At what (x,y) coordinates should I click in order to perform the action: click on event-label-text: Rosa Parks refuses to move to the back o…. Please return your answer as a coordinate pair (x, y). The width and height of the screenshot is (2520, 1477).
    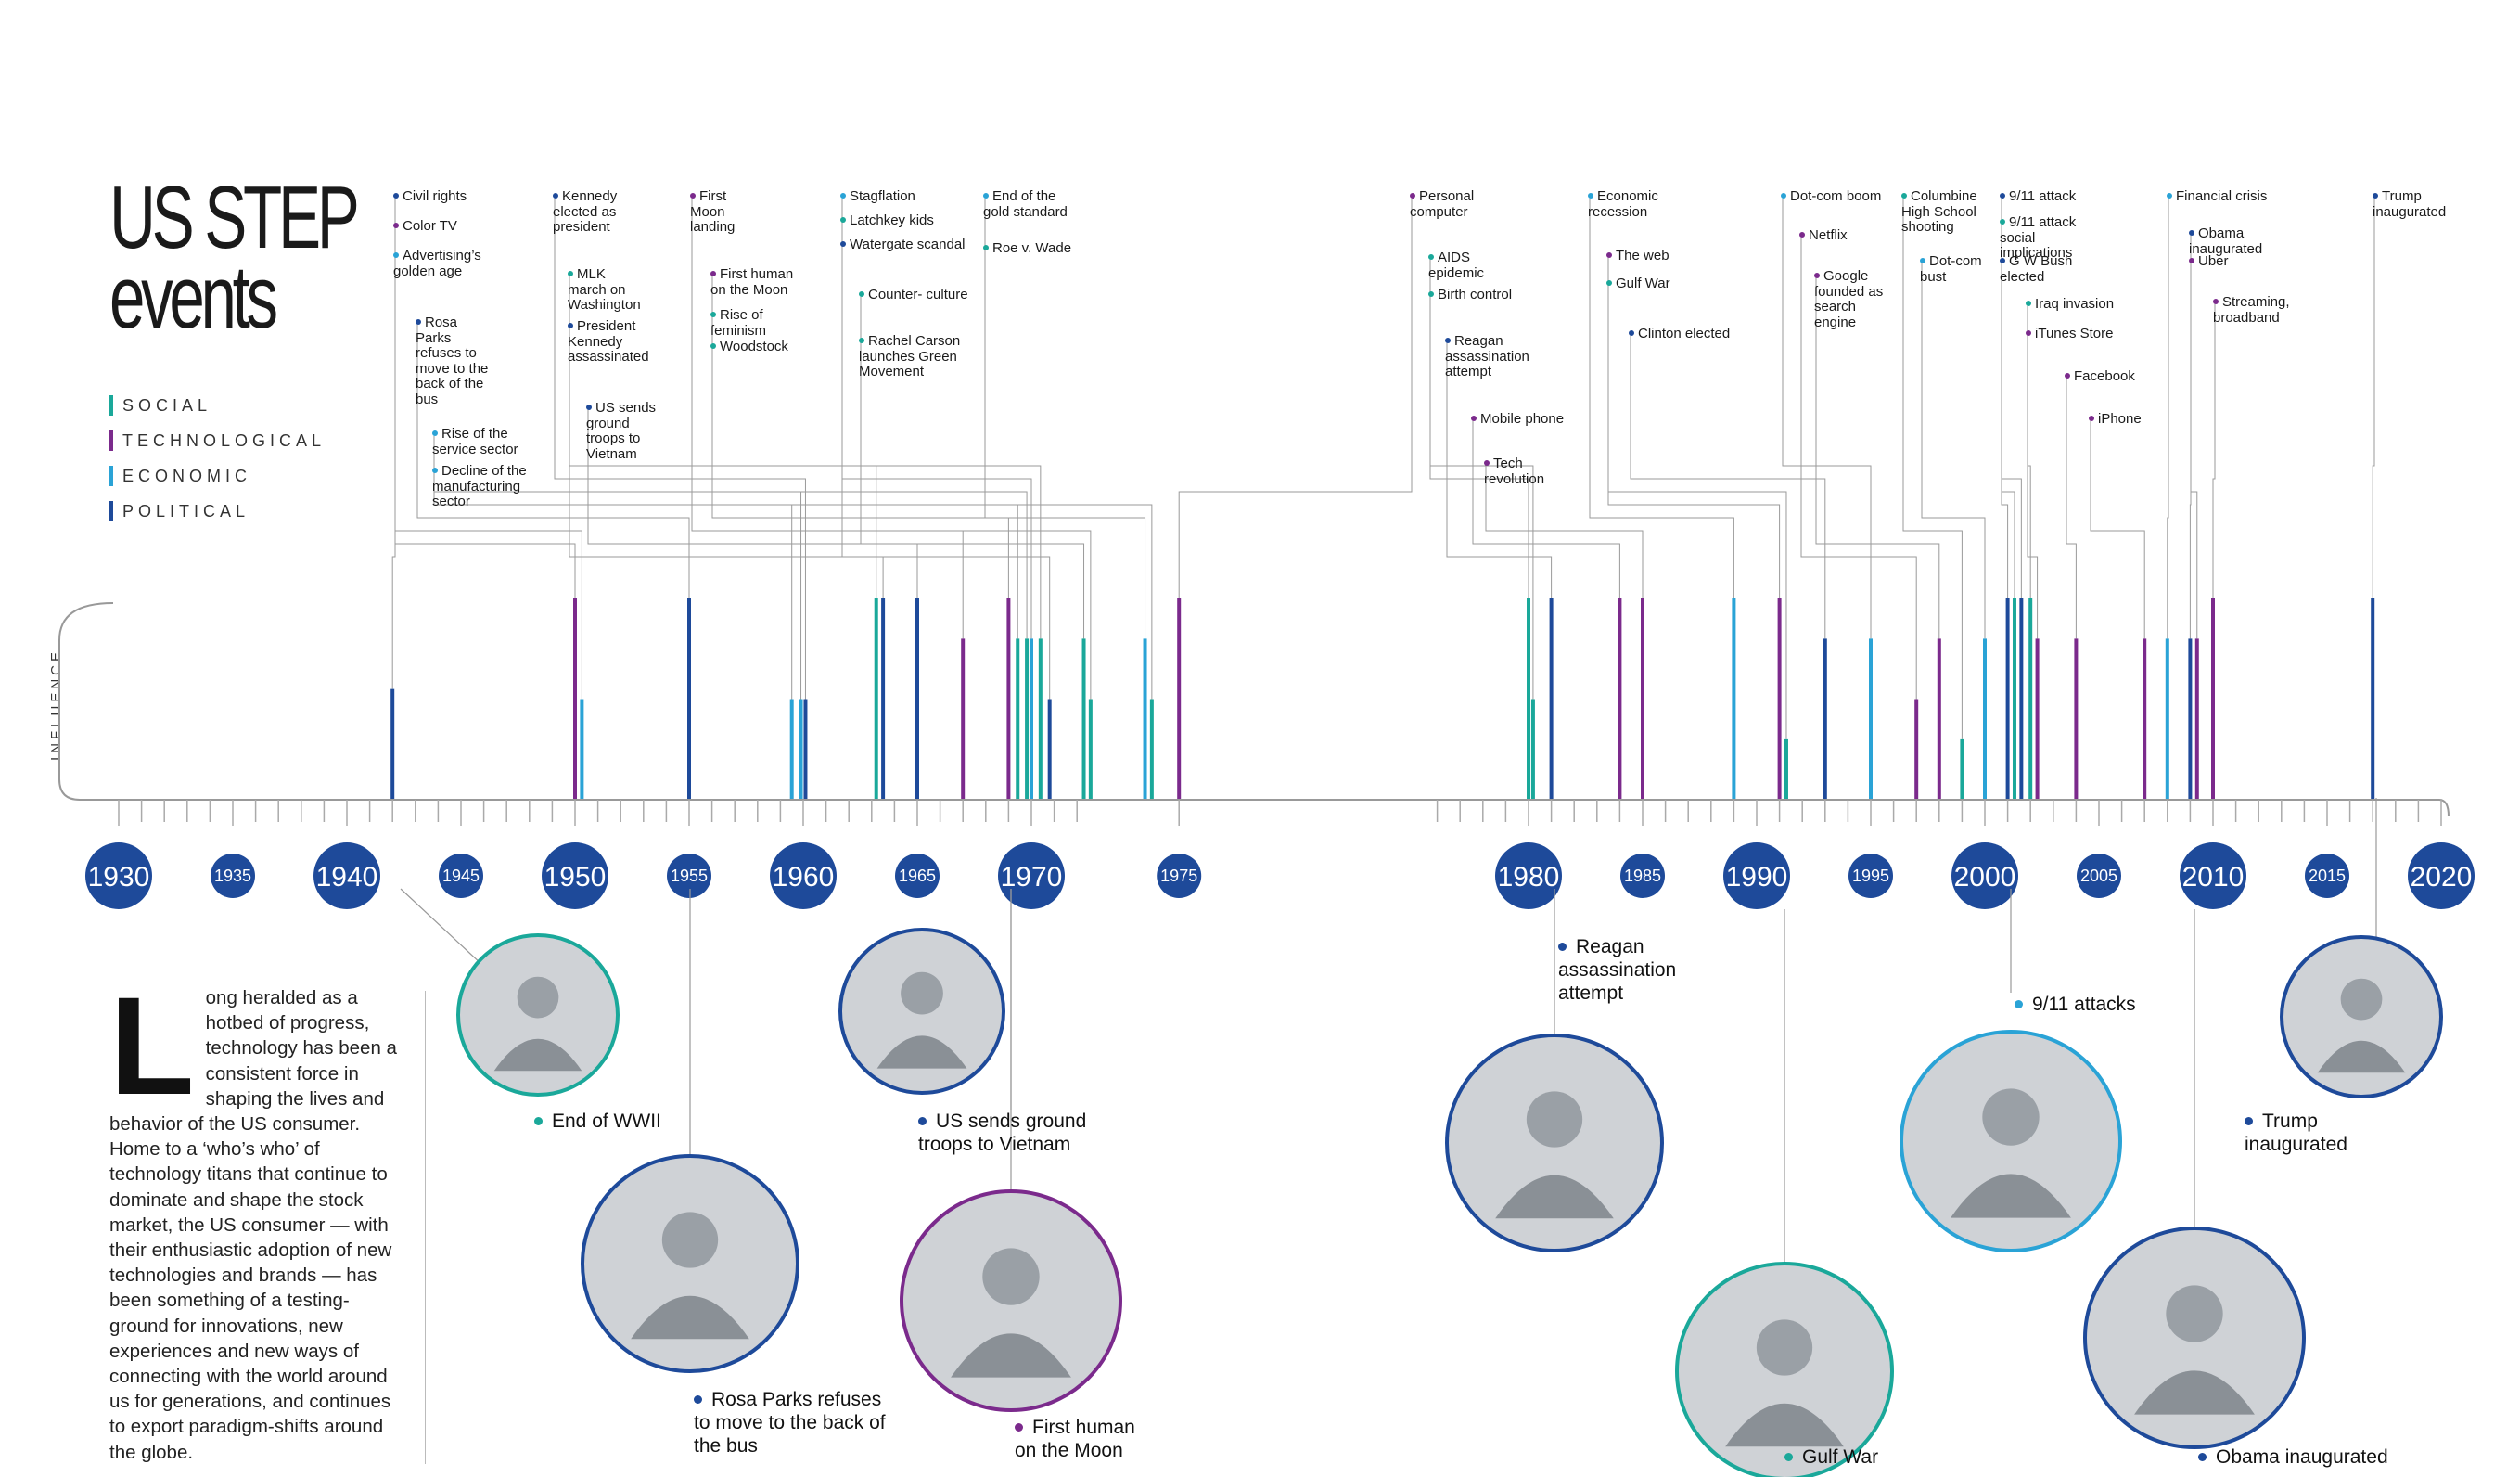
    Looking at the image, I should click on (452, 361).